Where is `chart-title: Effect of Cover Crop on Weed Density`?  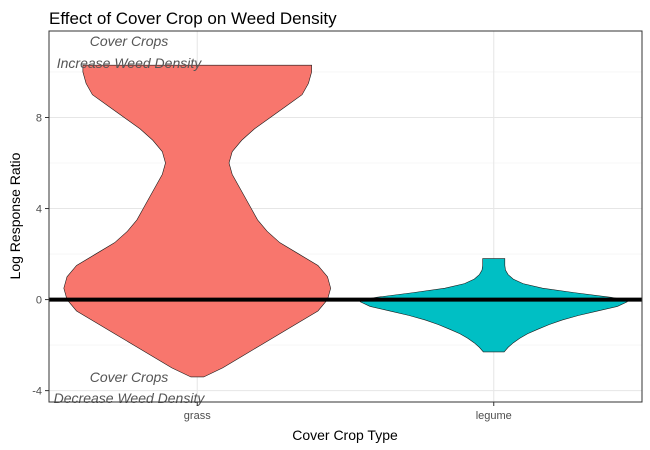
chart-title: Effect of Cover Crop on Weed Density is located at coordinates (193, 18).